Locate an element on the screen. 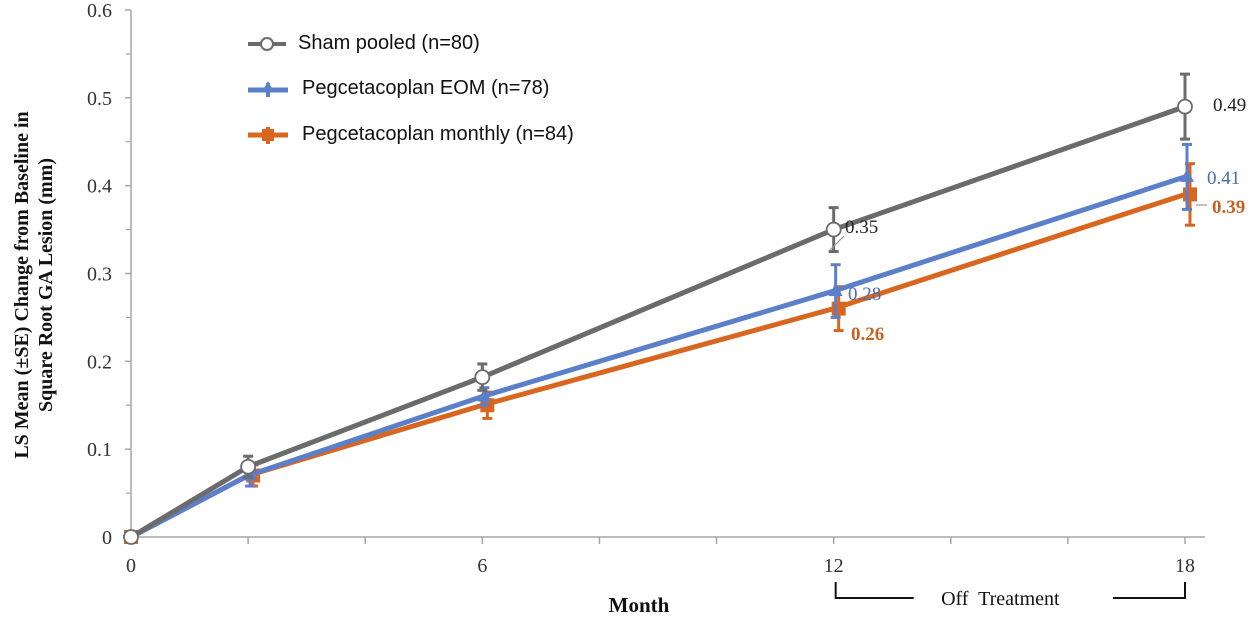 This screenshot has width=1252, height=618. leader-line is located at coordinates (837, 243).